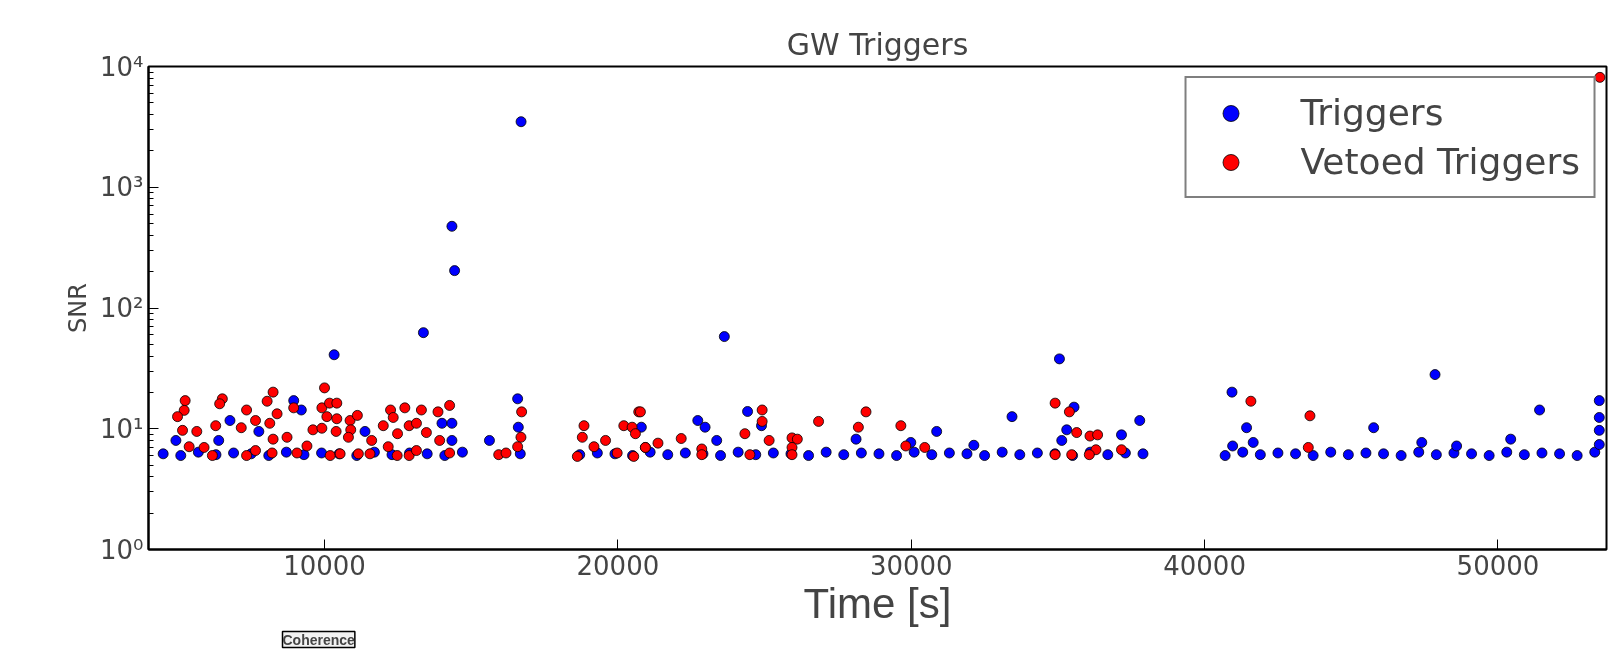 The width and height of the screenshot is (1610, 655). What do you see at coordinates (877, 603) in the screenshot?
I see `x-axis-title: Time [s]` at bounding box center [877, 603].